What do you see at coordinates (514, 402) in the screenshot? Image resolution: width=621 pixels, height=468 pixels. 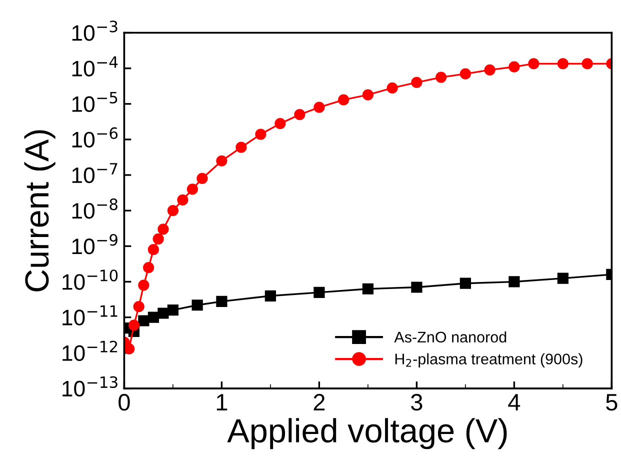 I see `x-tick-label: 4` at bounding box center [514, 402].